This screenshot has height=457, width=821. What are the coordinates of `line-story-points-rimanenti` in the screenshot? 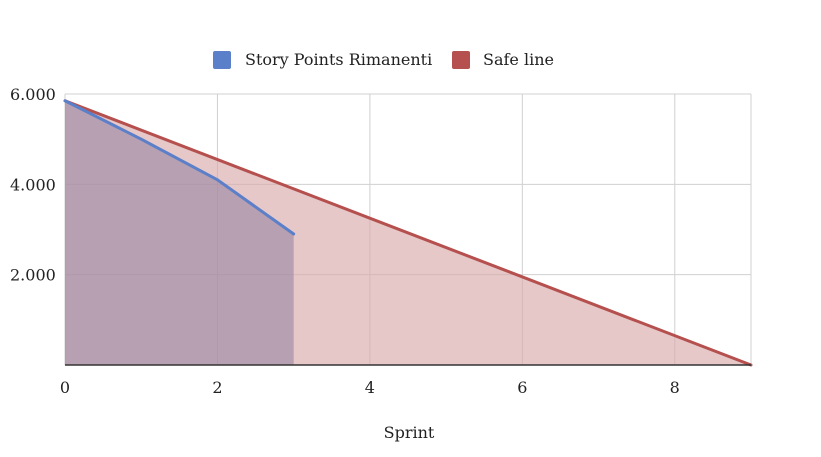 It's located at (179, 167).